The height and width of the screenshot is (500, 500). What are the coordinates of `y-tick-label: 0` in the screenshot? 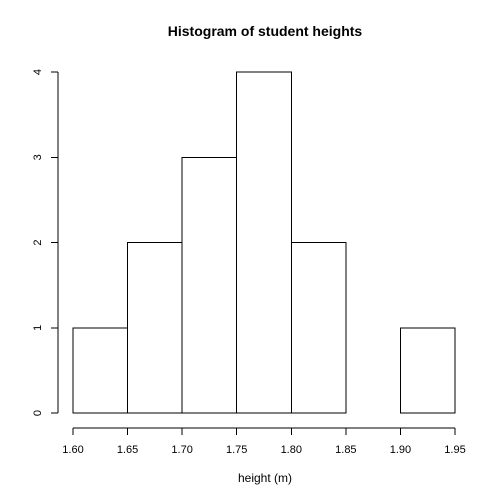 It's located at (38, 413).